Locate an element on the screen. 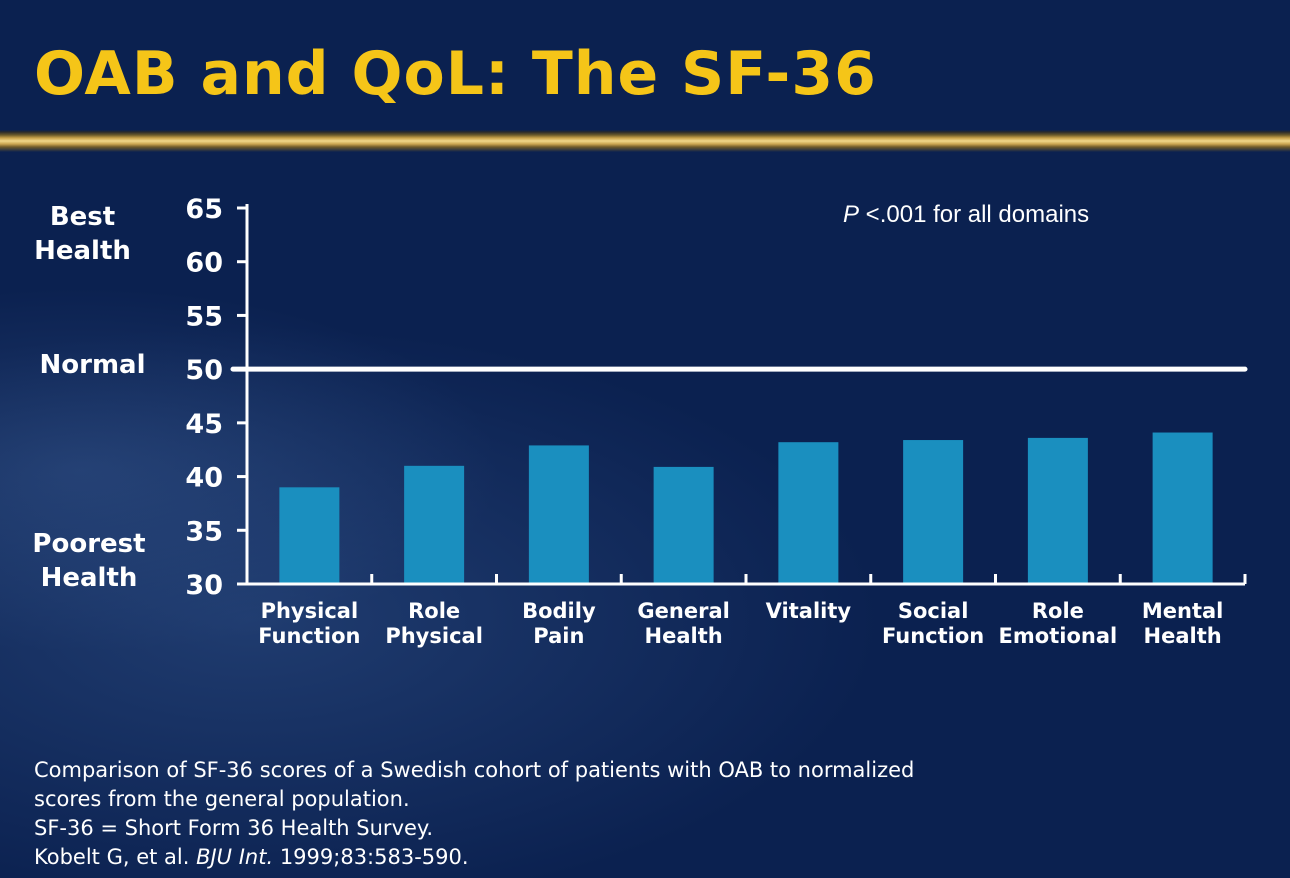 This screenshot has height=878, width=1290. citation-journal: BJU Int. is located at coordinates (235, 857).